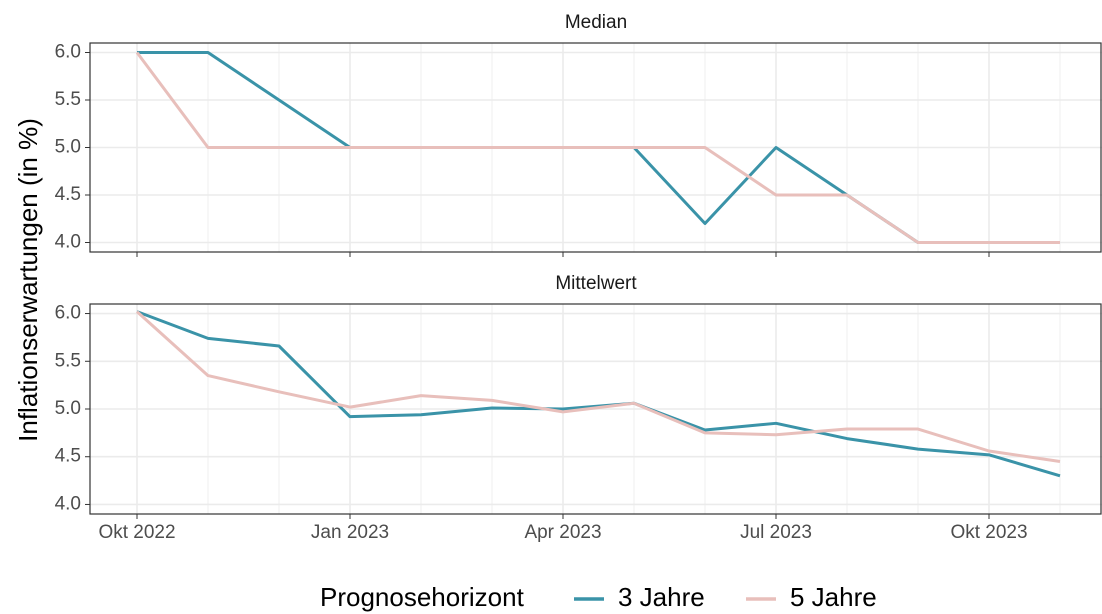 This screenshot has width=1102, height=614. What do you see at coordinates (136, 532) in the screenshot?
I see `x-tick-label: Okt 2022` at bounding box center [136, 532].